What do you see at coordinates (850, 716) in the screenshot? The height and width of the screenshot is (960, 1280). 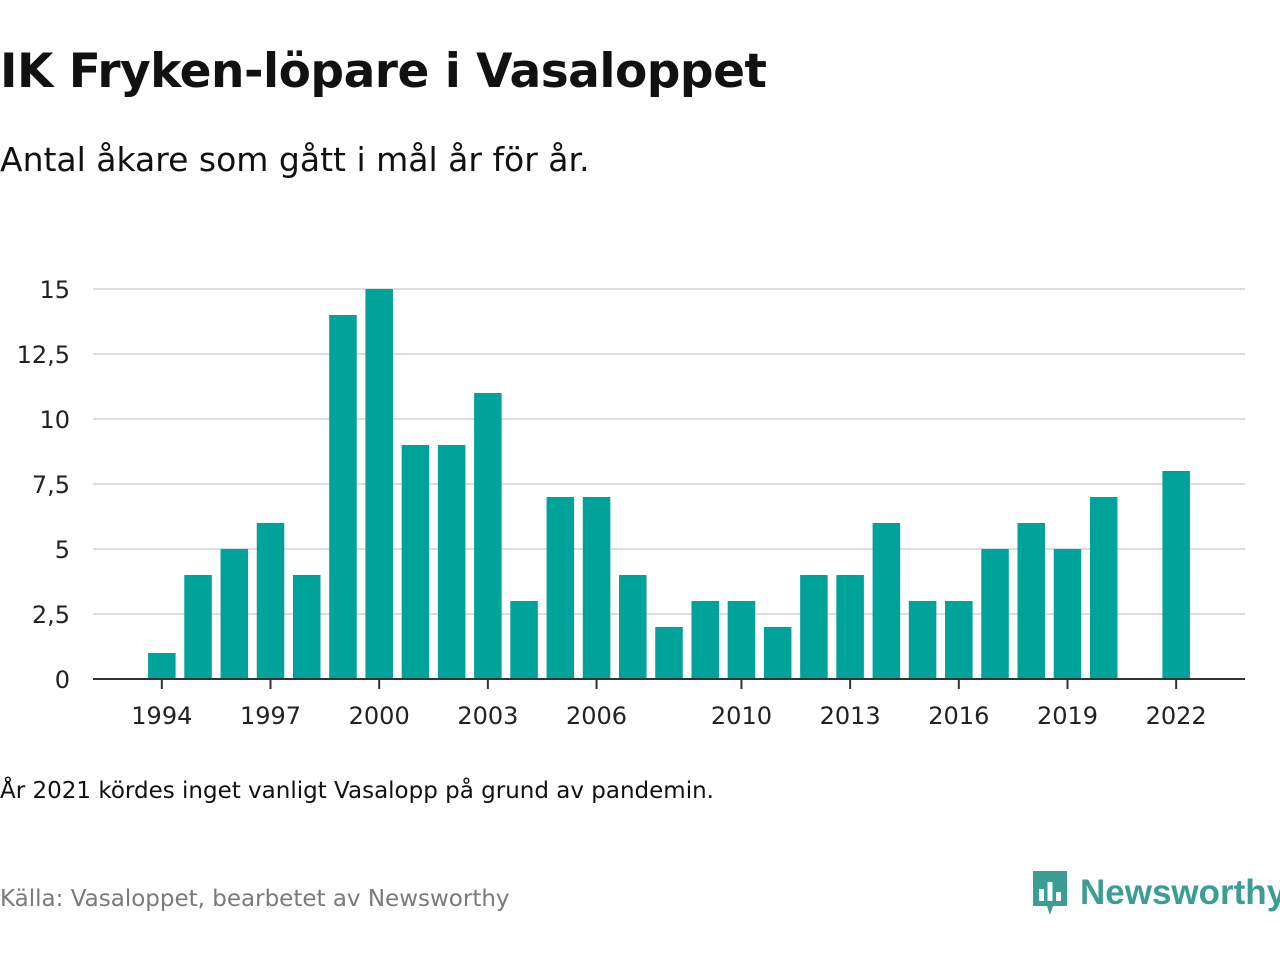 I see `x-tick-label: 2013` at bounding box center [850, 716].